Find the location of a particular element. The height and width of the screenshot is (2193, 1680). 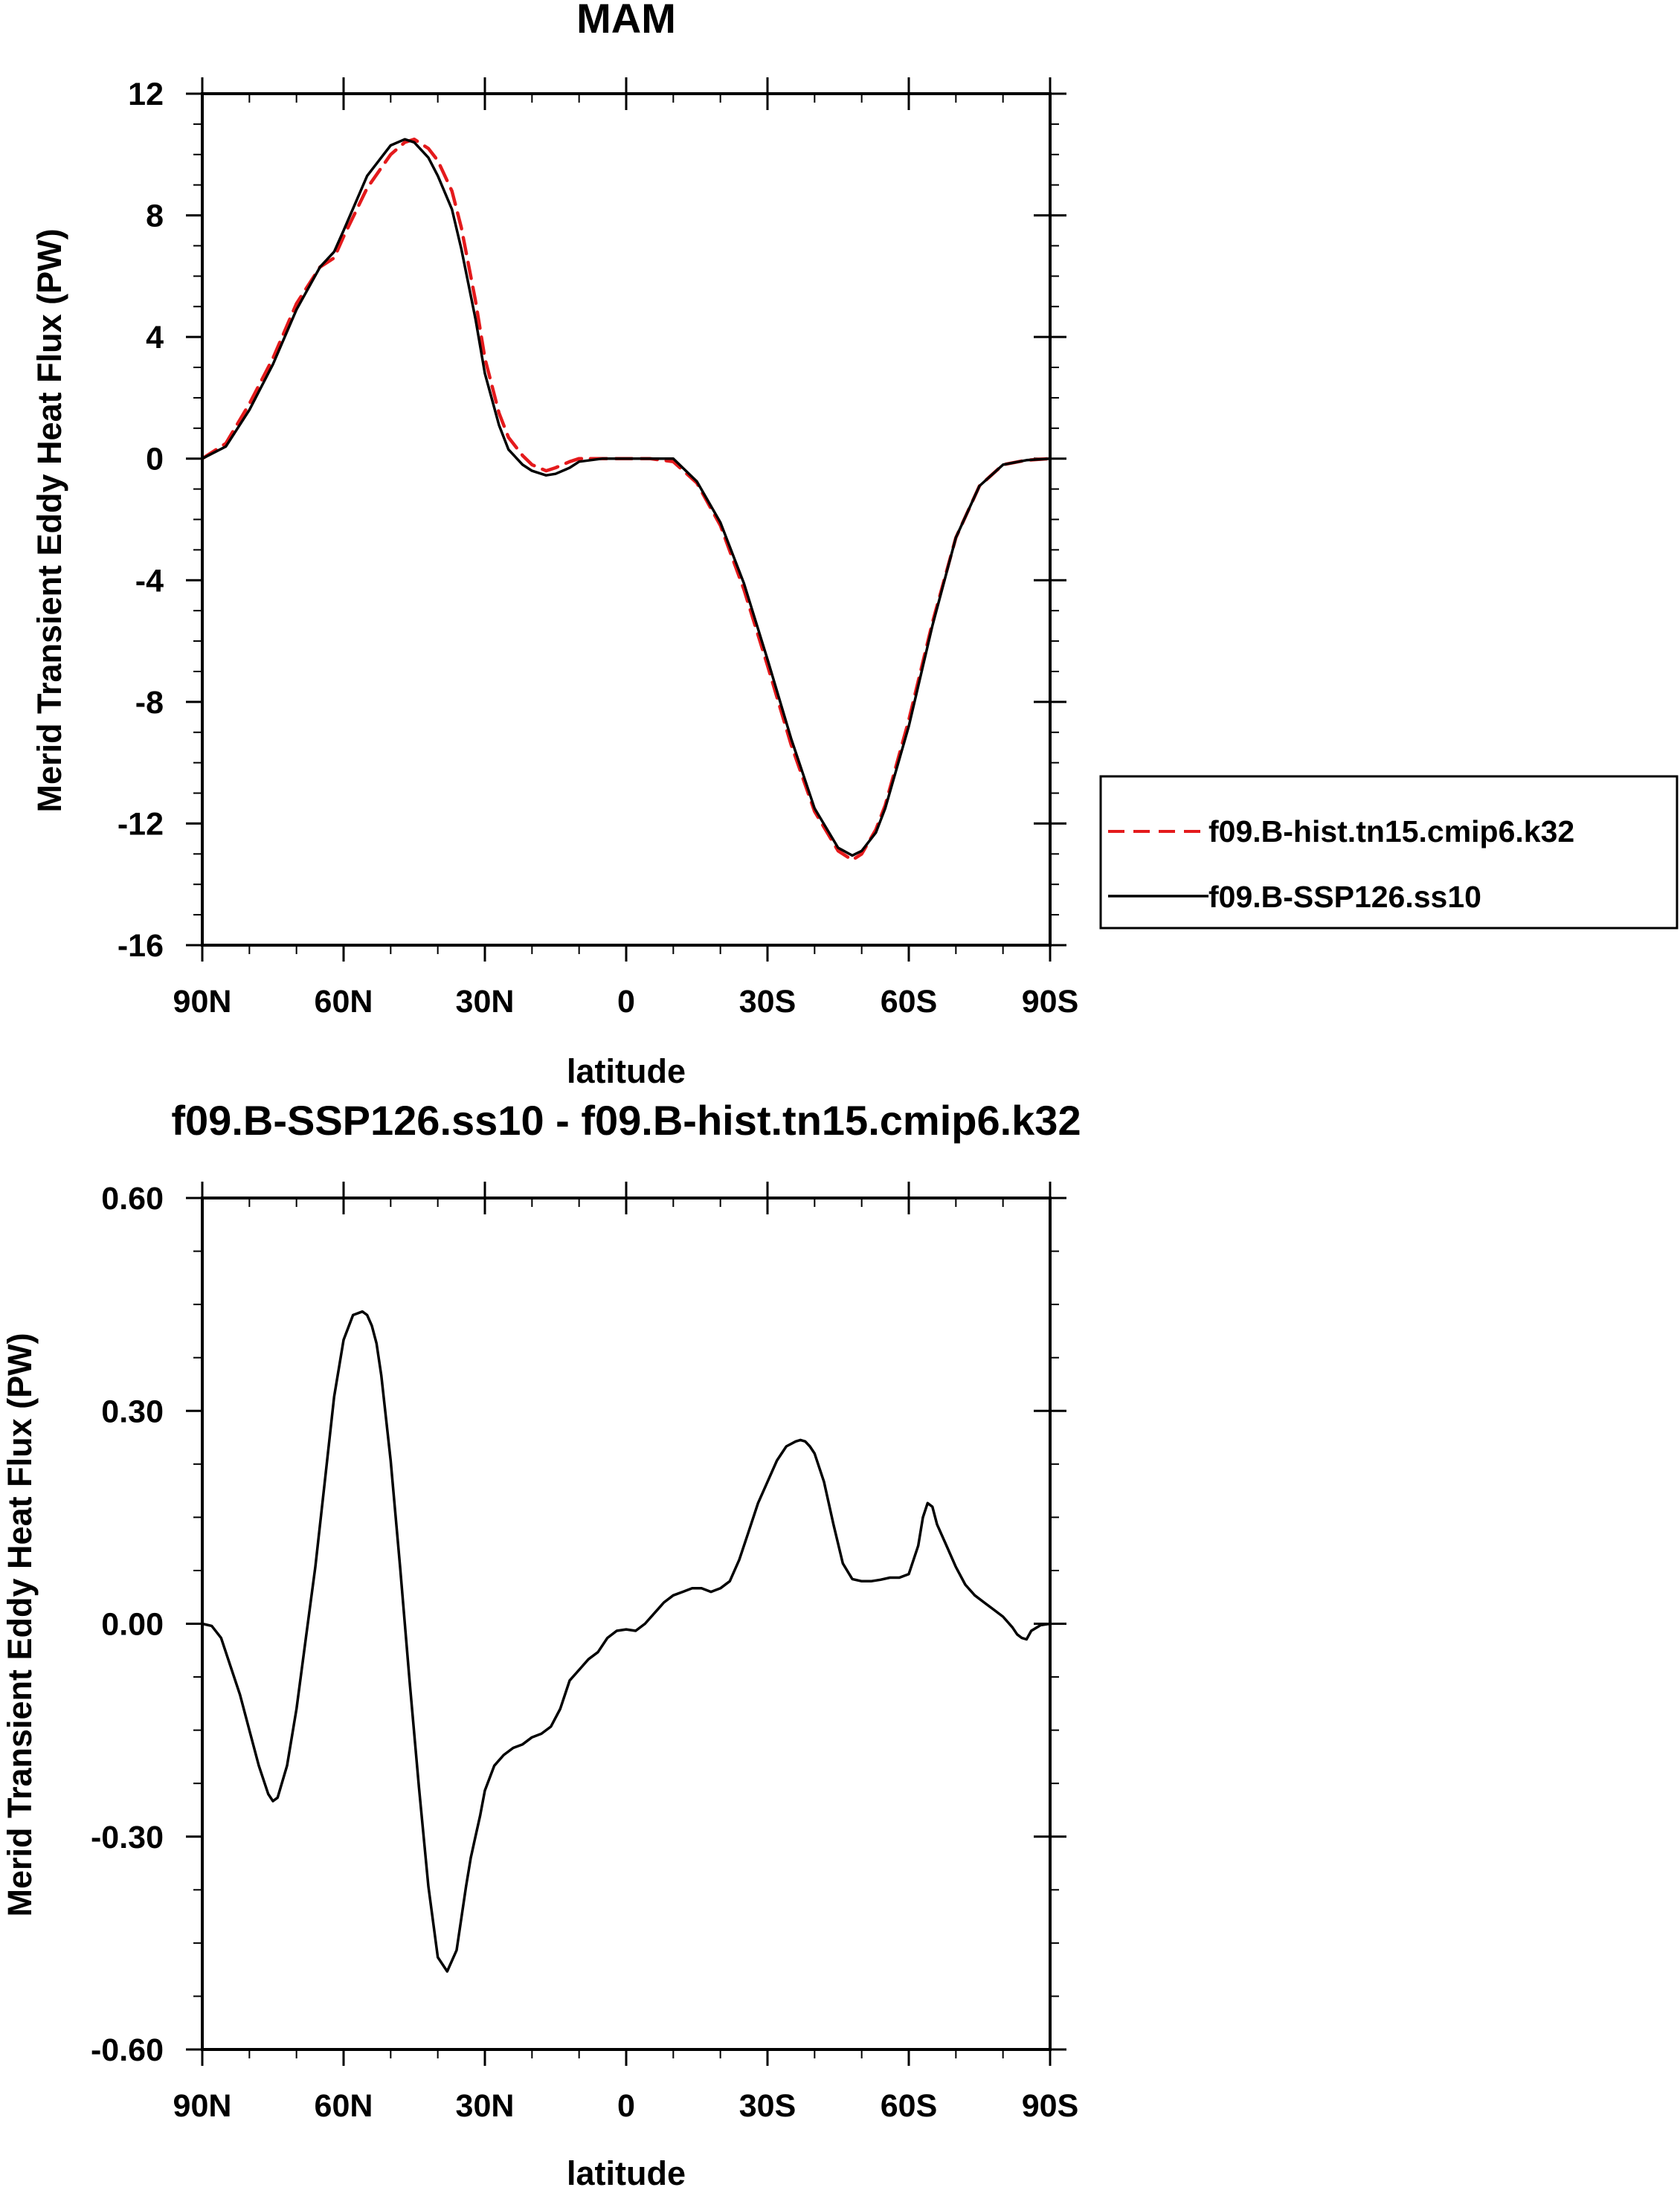

legend-box is located at coordinates (1389, 852).